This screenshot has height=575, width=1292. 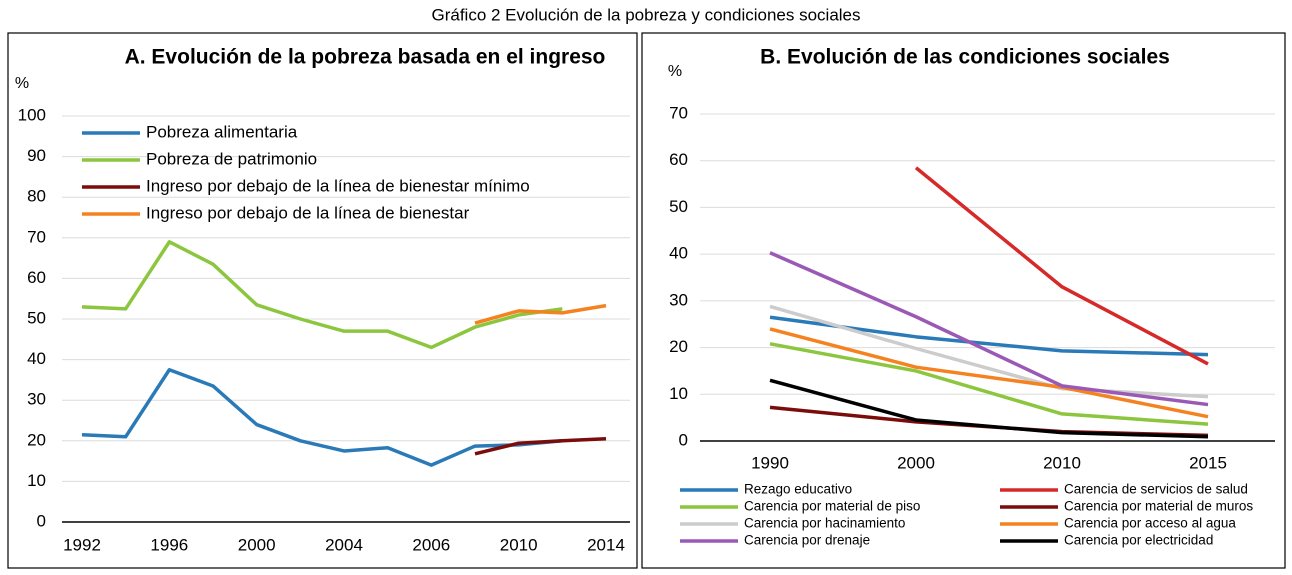 What do you see at coordinates (770, 462) in the screenshot?
I see `x-tick-label: 1990` at bounding box center [770, 462].